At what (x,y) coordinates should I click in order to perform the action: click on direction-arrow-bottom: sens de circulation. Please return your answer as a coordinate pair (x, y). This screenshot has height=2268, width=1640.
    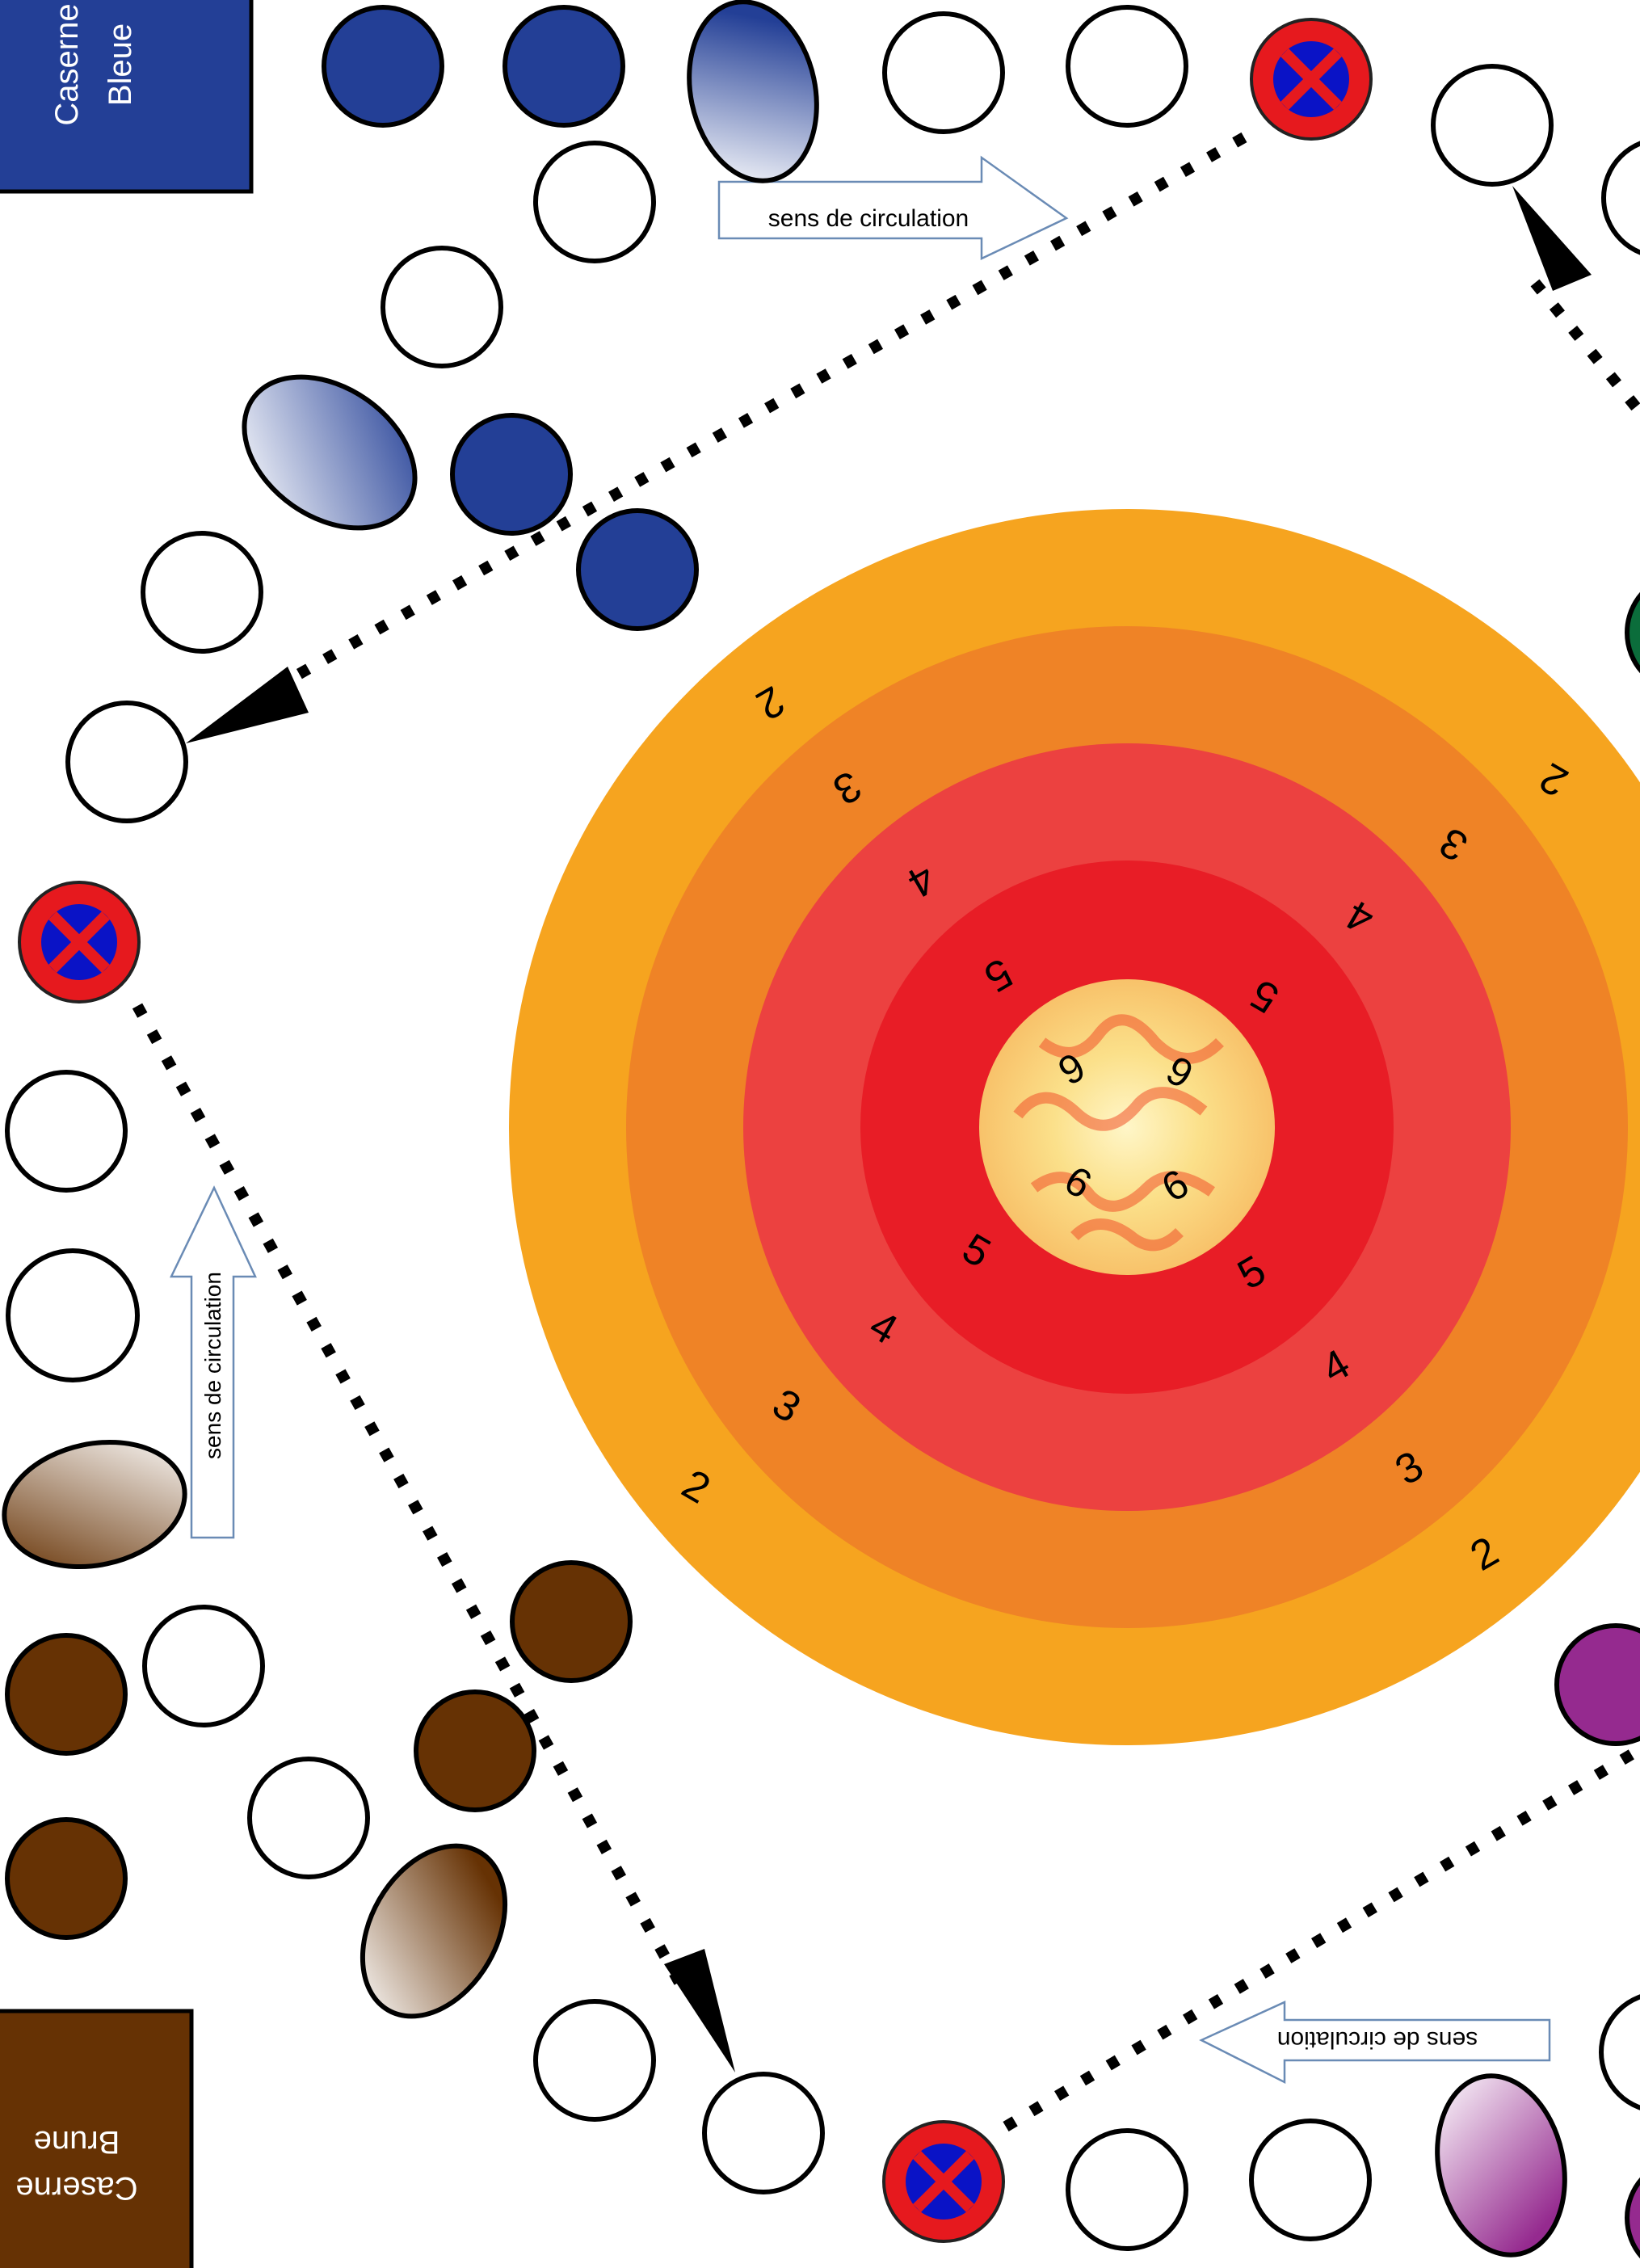
    Looking at the image, I should click on (1375, 2043).